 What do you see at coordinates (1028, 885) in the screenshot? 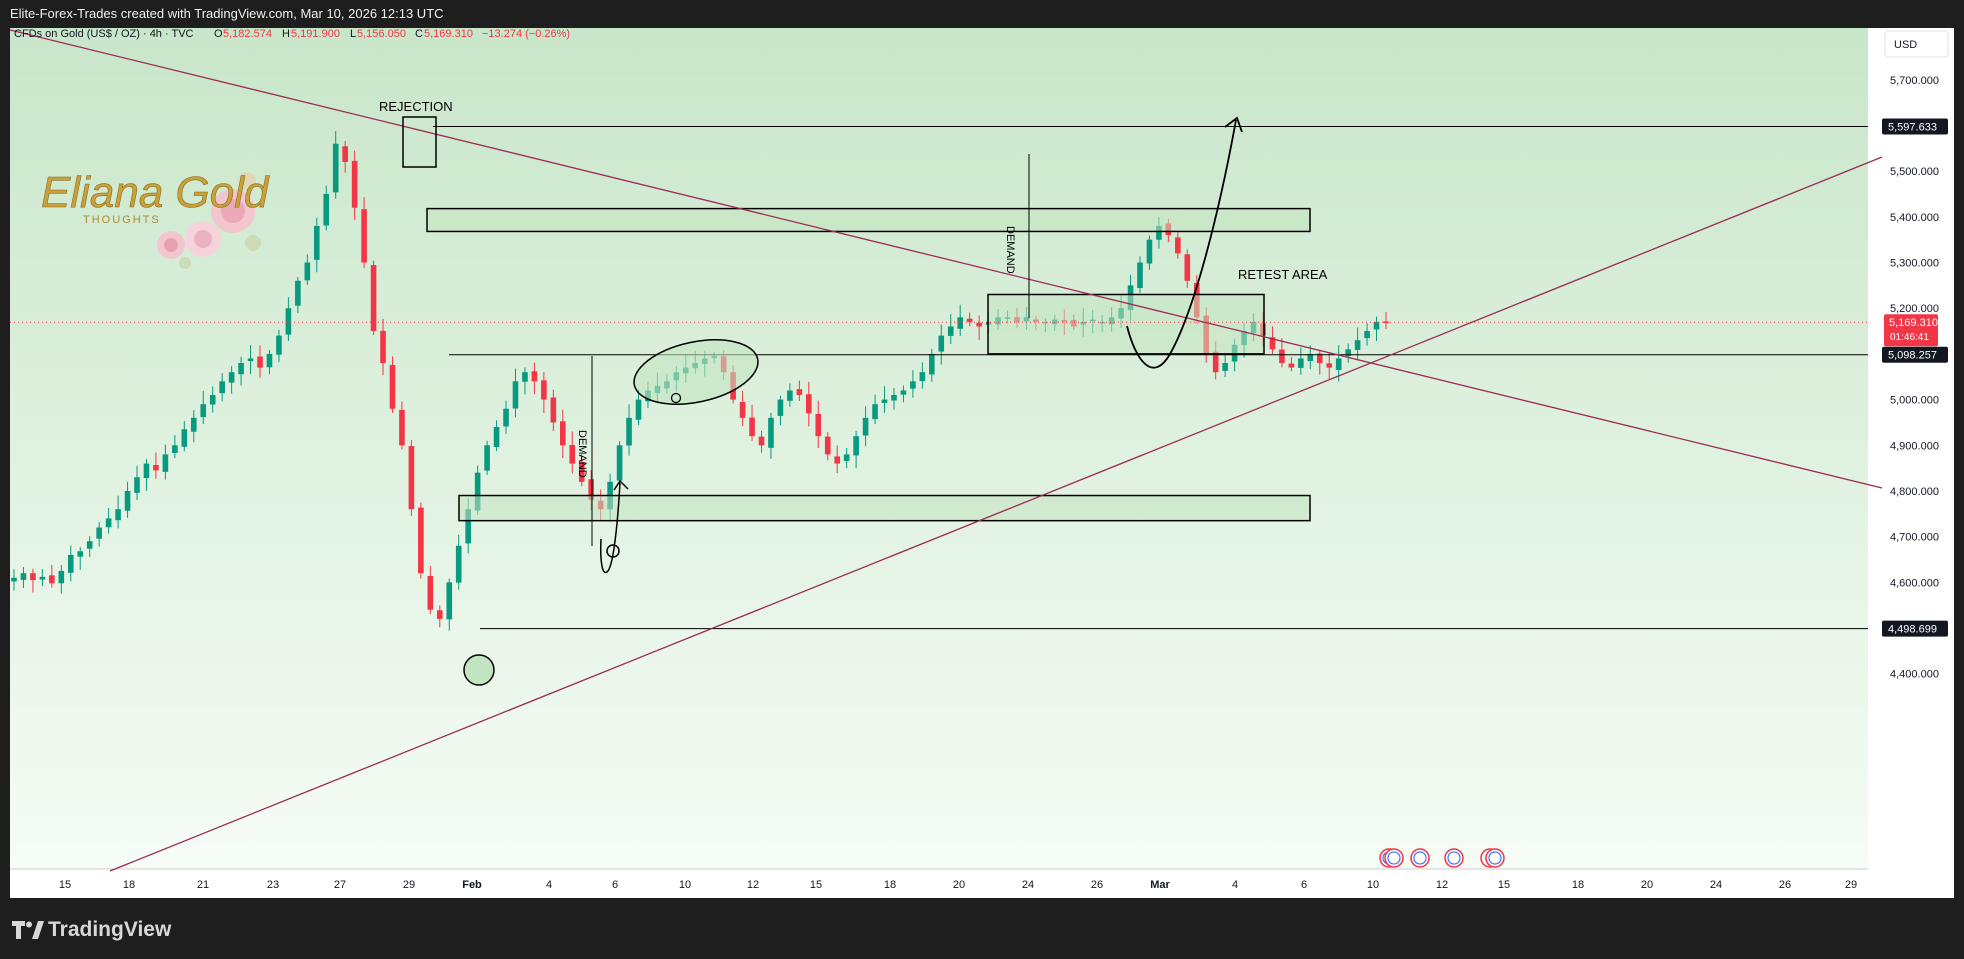
I see `time-tick-label: 24` at bounding box center [1028, 885].